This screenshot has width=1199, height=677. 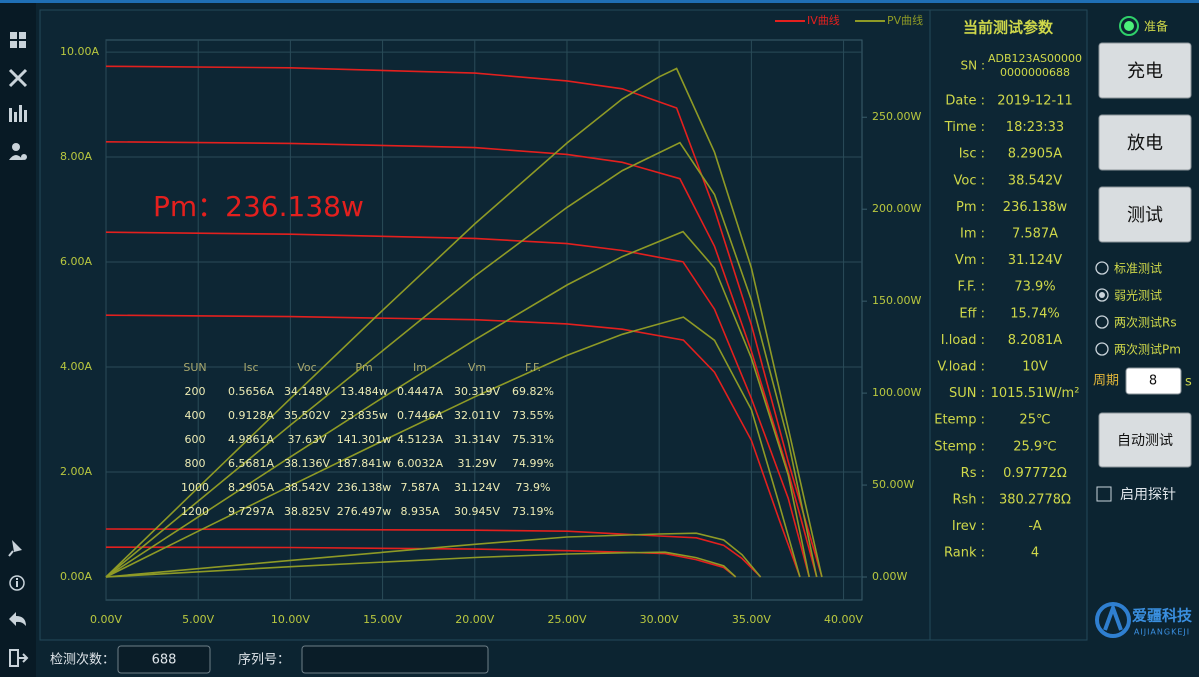 I want to click on table-cell: 30.319V, so click(x=477, y=391).